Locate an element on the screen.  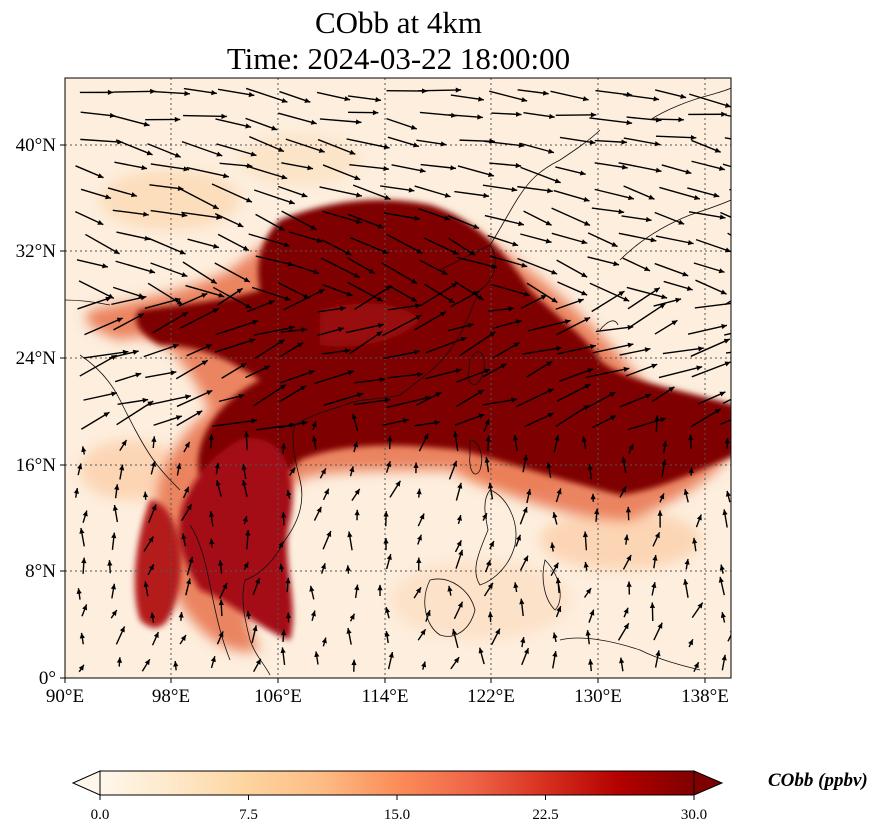
lat-tick-label: 32°N is located at coordinates (36, 251).